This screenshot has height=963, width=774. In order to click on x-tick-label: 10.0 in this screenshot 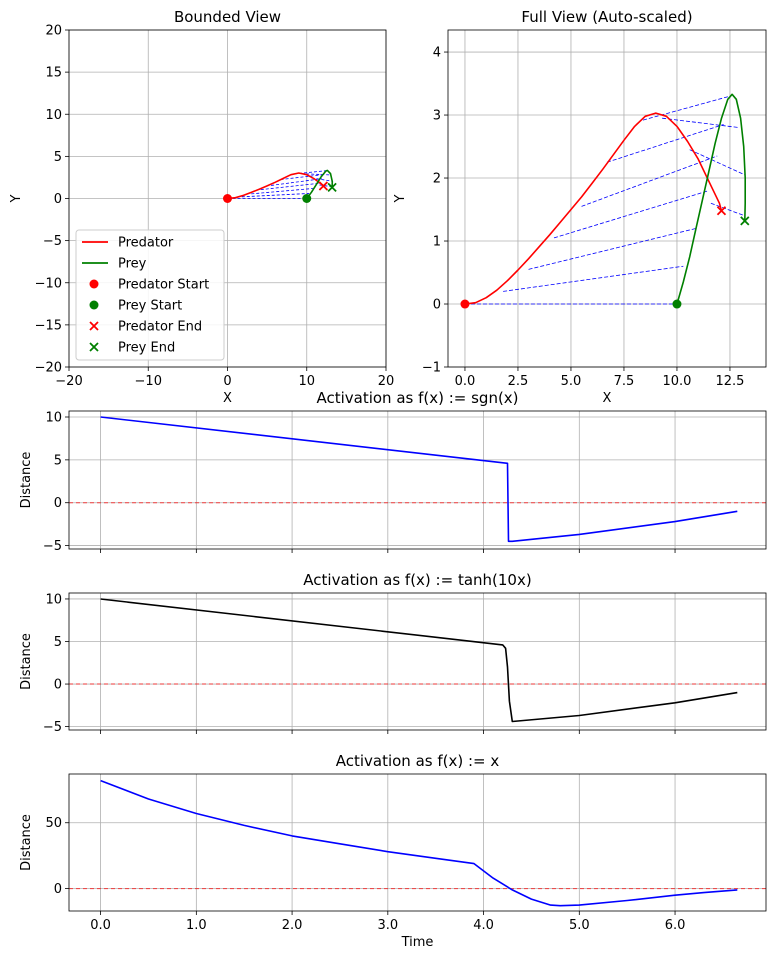, I will do `click(676, 381)`.